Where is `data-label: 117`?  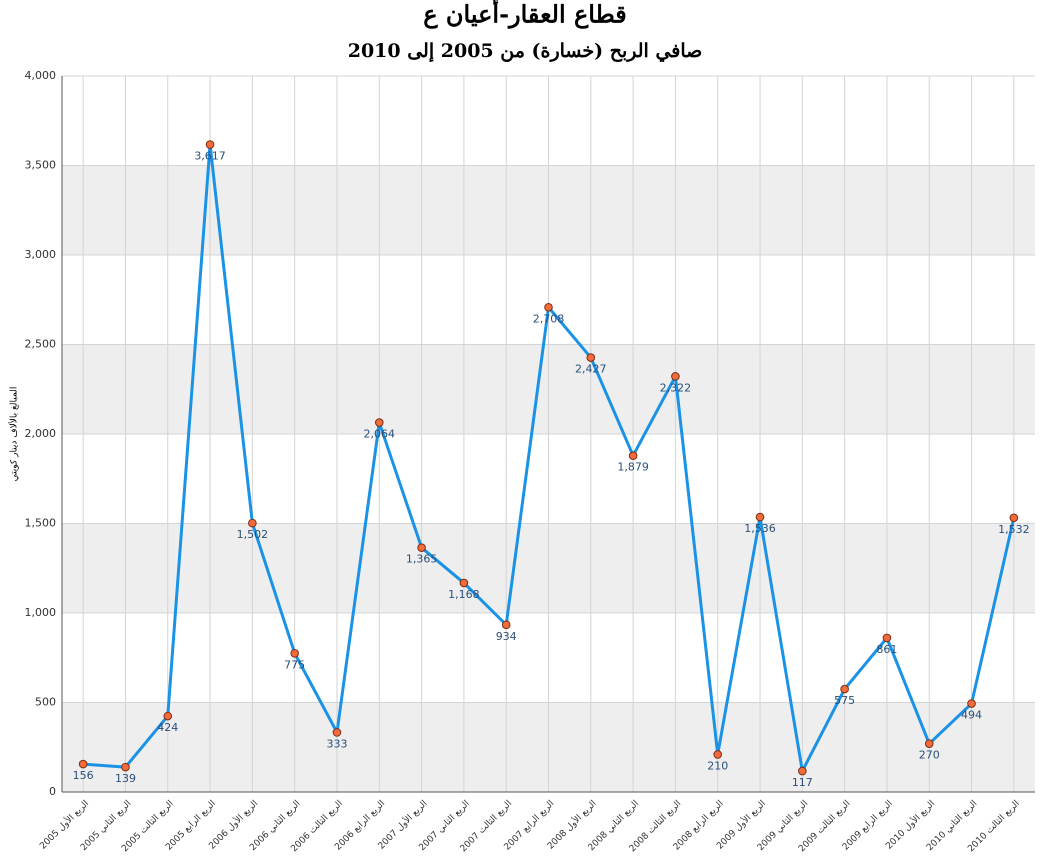 data-label: 117 is located at coordinates (802, 782).